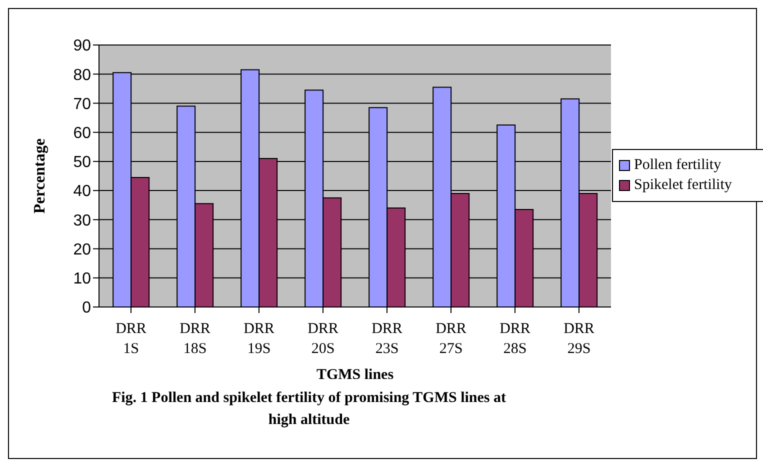 The image size is (763, 465). What do you see at coordinates (195, 339) in the screenshot?
I see `x-tick-label: DRR 18S` at bounding box center [195, 339].